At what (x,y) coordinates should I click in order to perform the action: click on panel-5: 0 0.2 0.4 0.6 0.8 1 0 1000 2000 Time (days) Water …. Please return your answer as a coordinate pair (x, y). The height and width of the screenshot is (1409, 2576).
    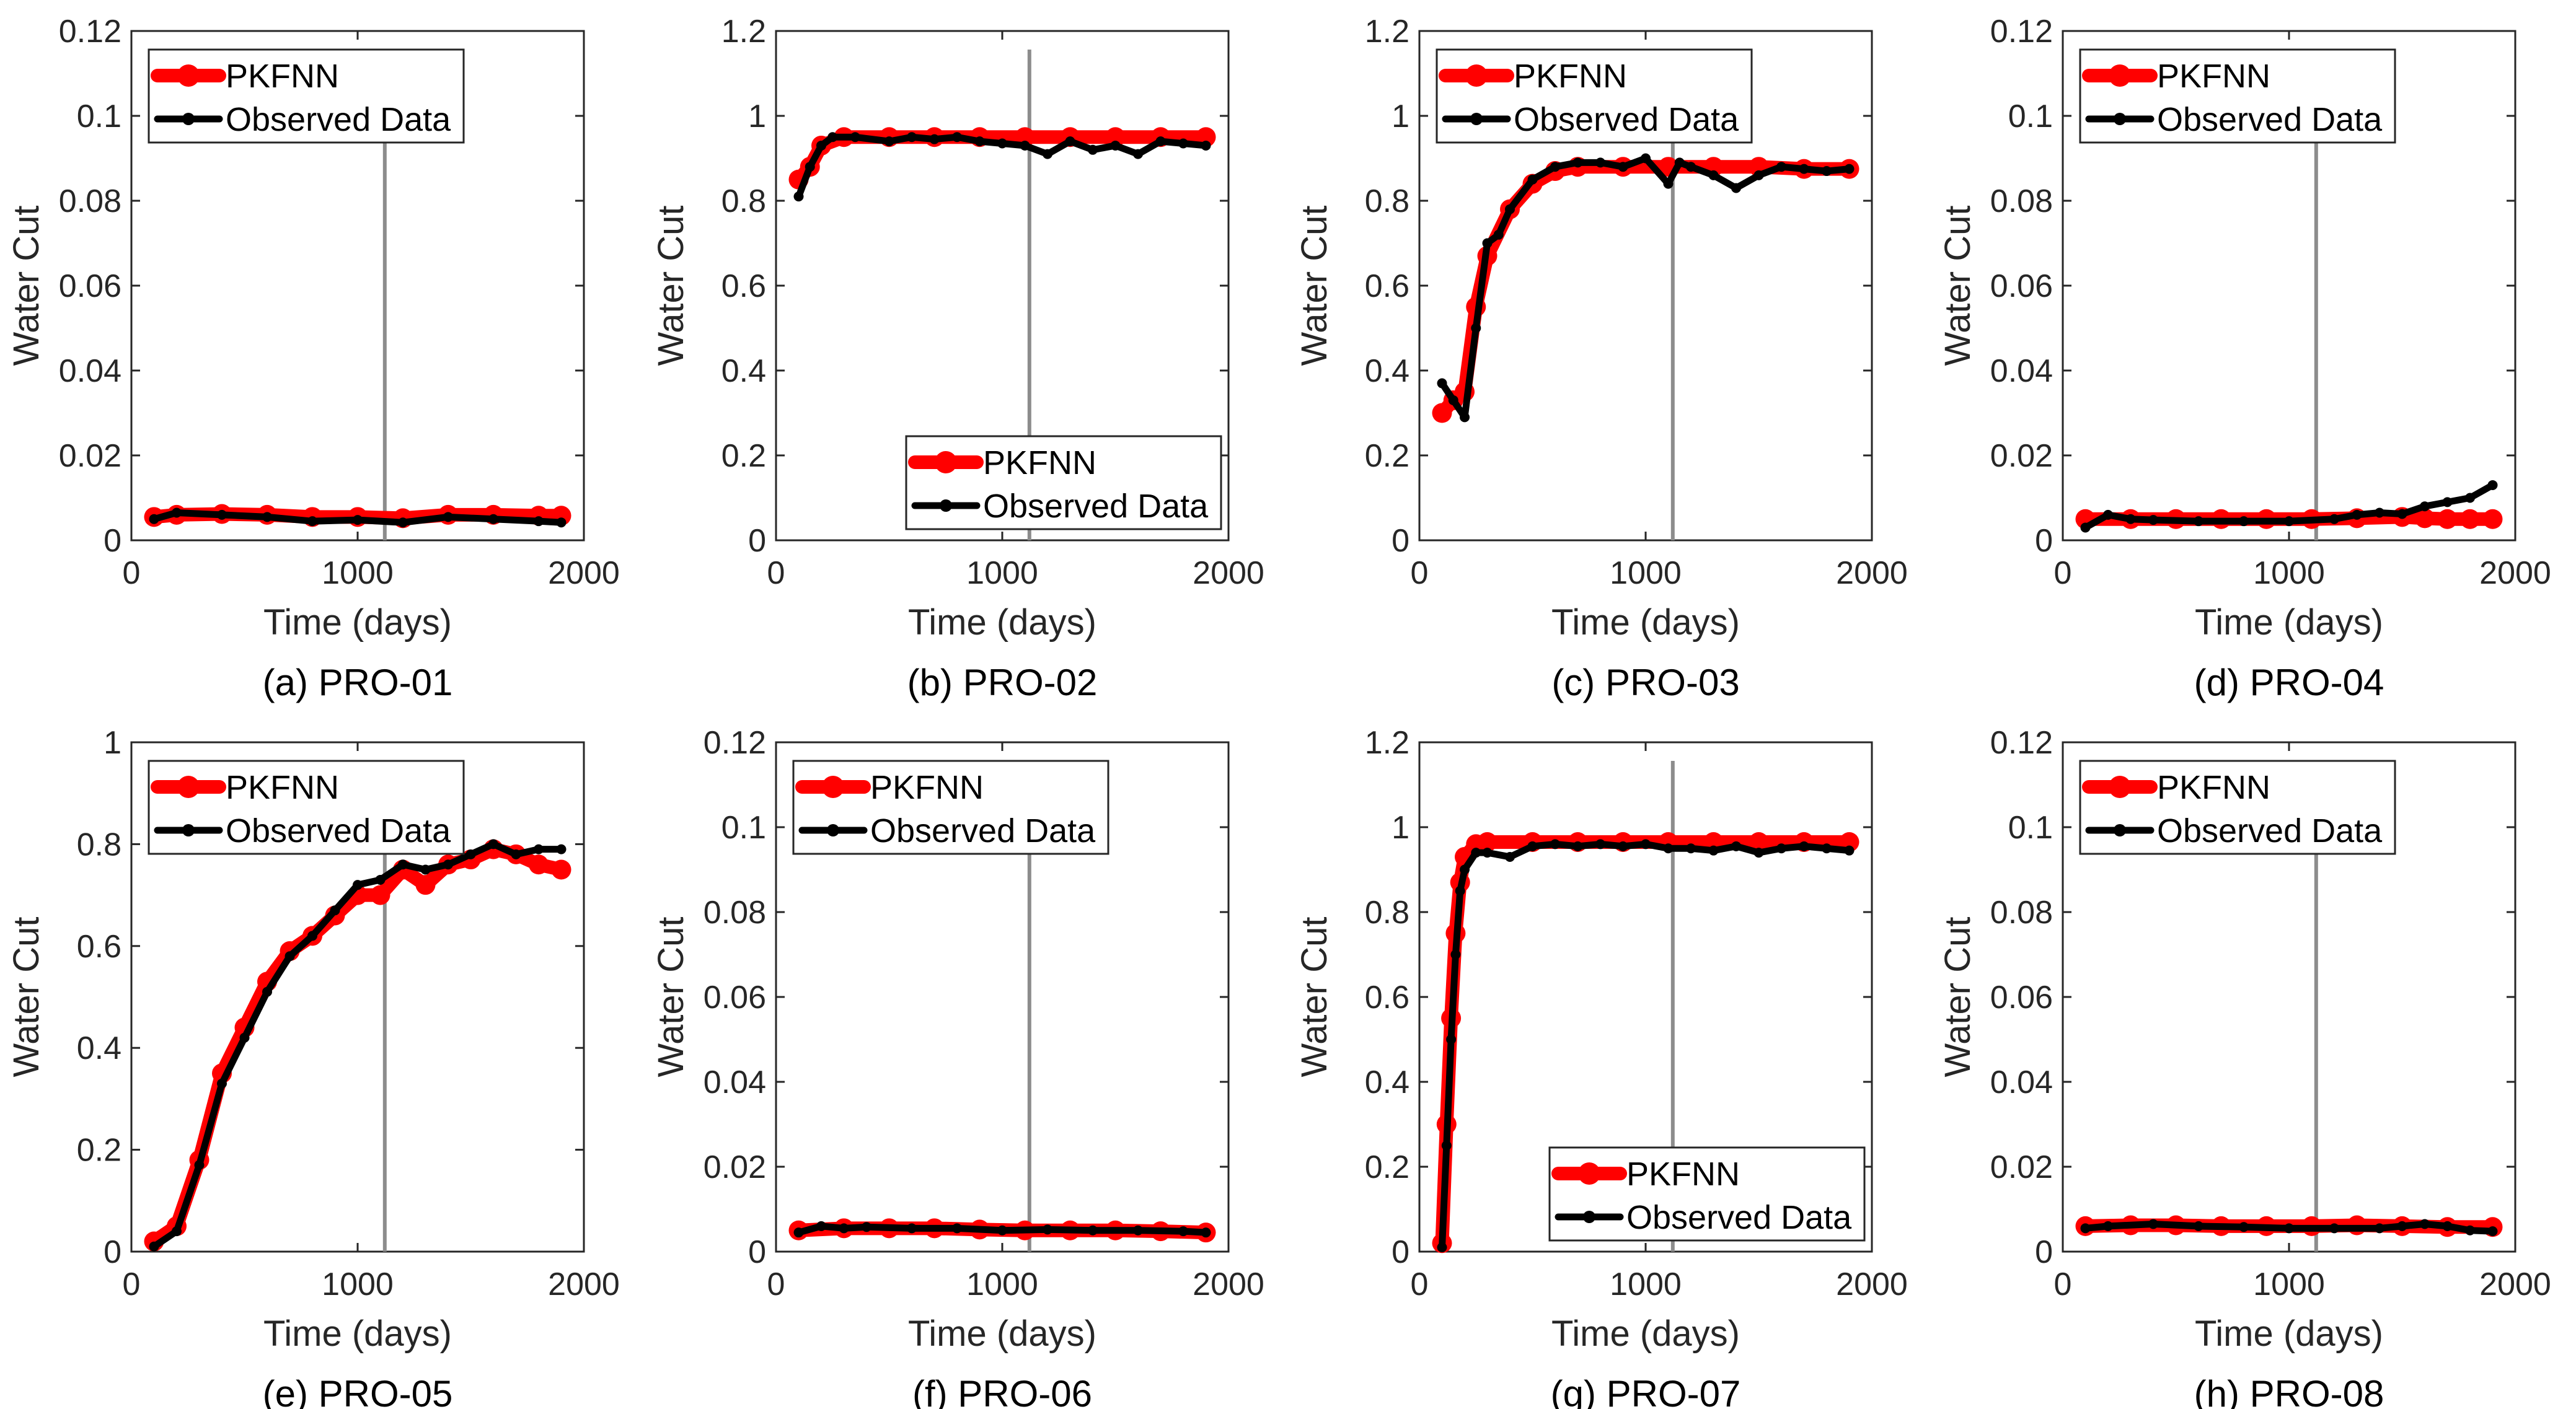
    Looking at the image, I should click on (313, 1067).